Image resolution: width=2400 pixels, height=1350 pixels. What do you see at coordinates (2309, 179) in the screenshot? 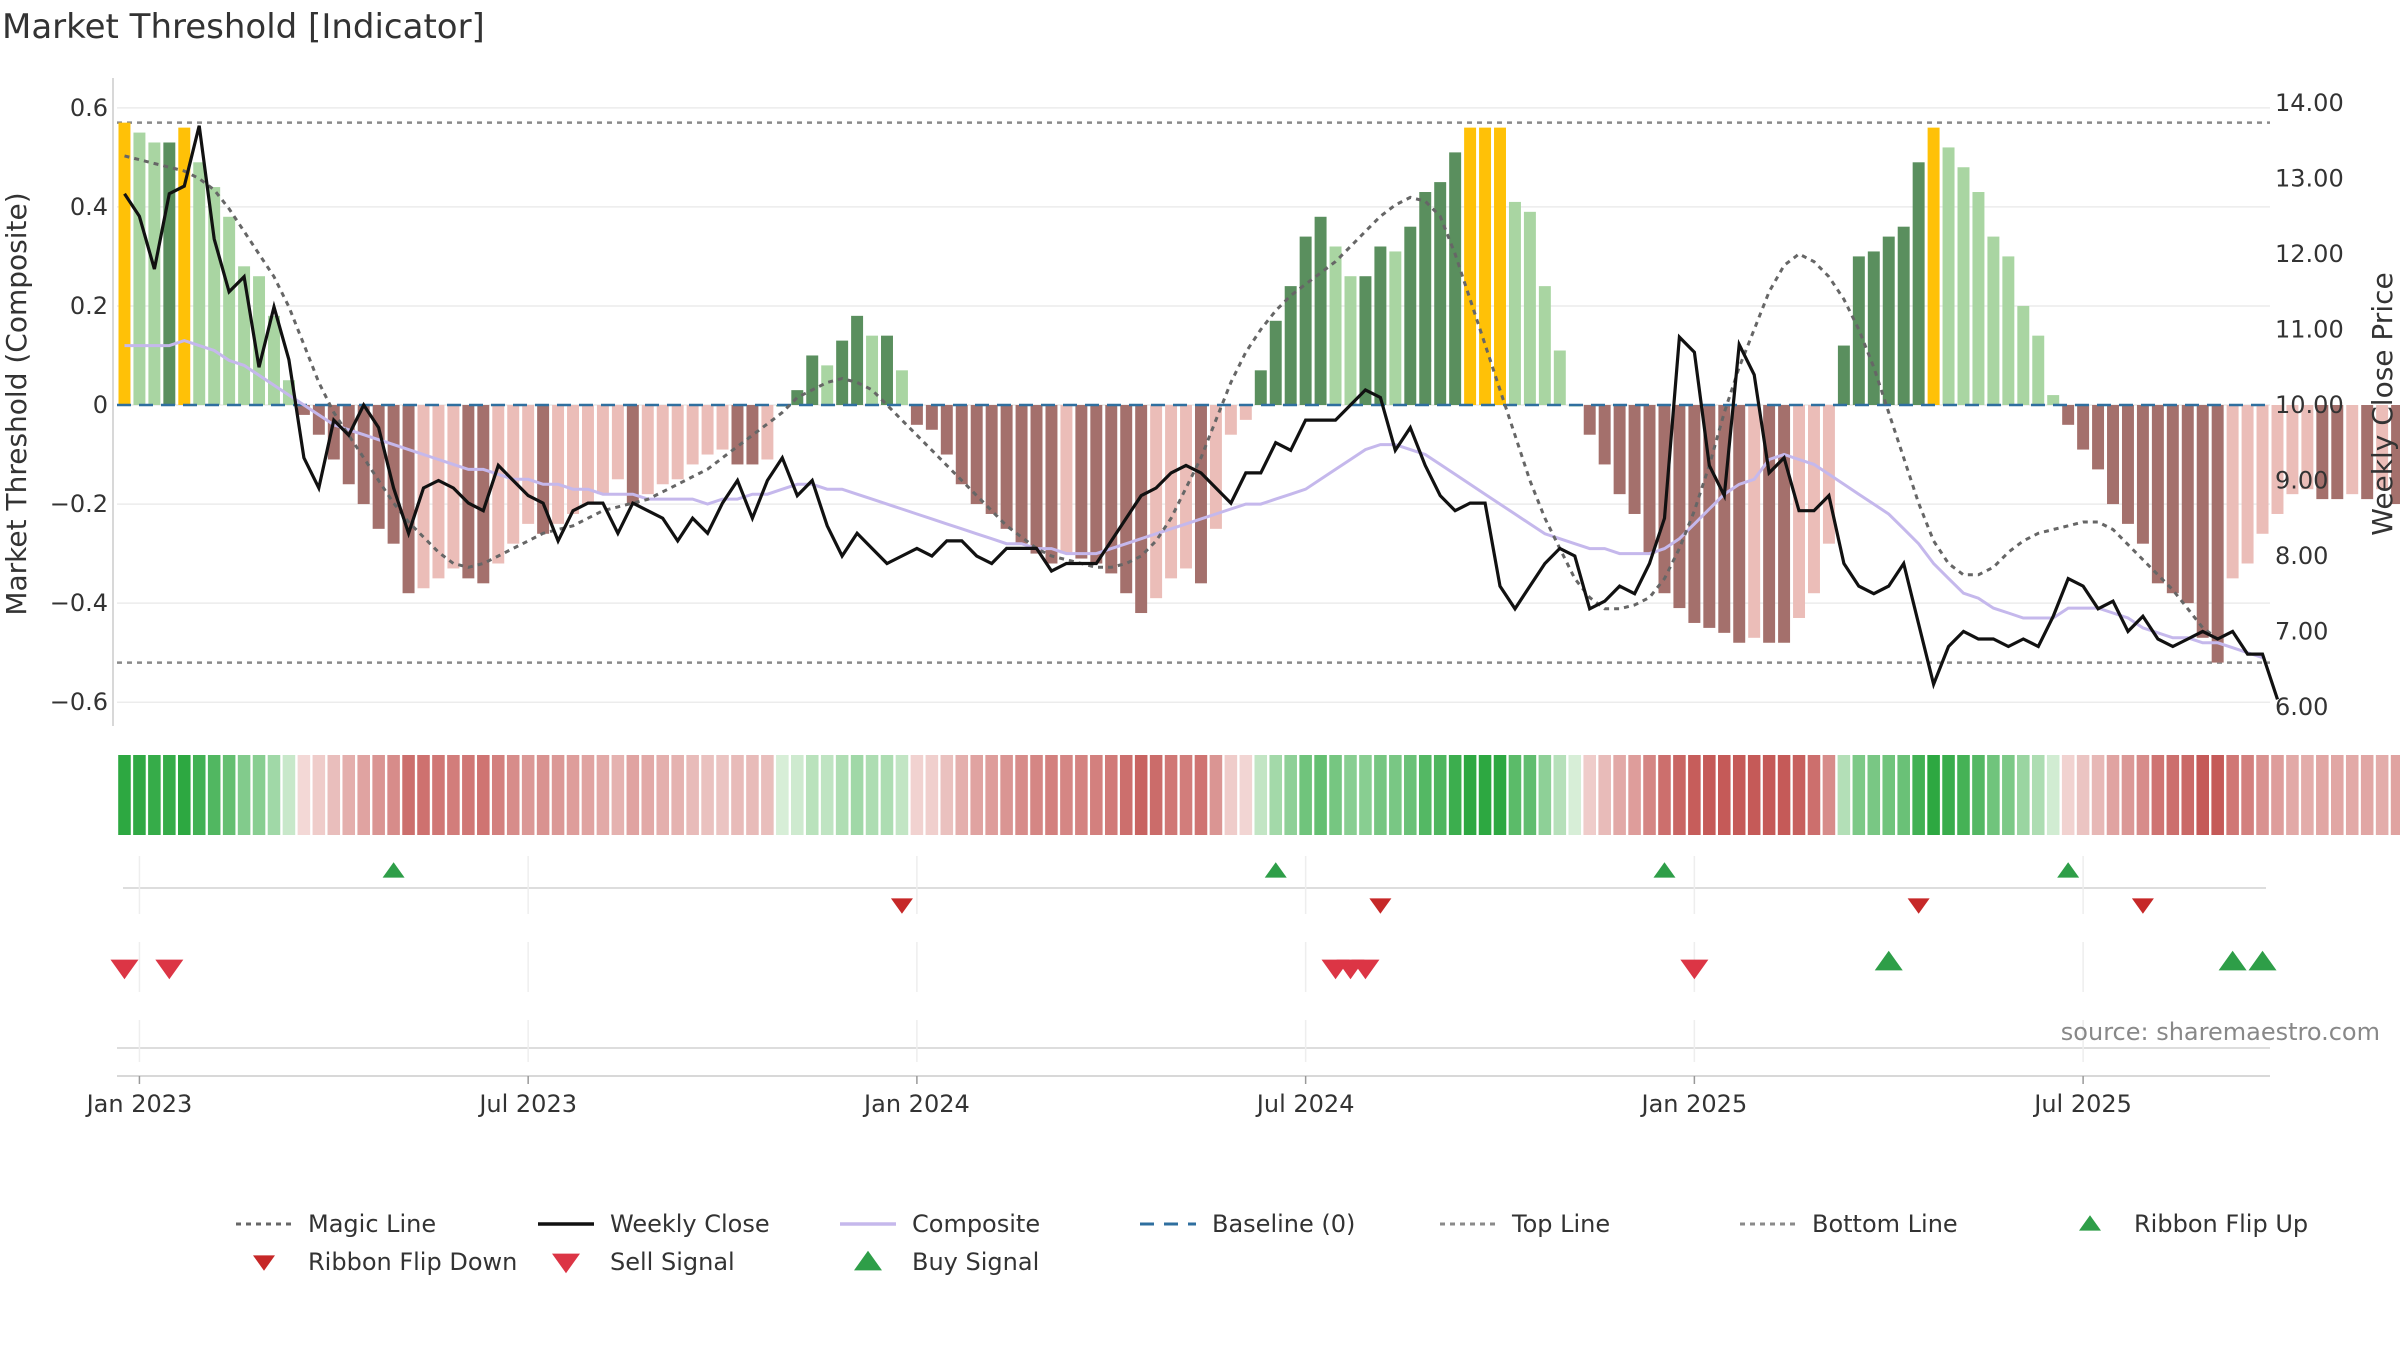
I see `right-tick-label: 13.00` at bounding box center [2309, 179].